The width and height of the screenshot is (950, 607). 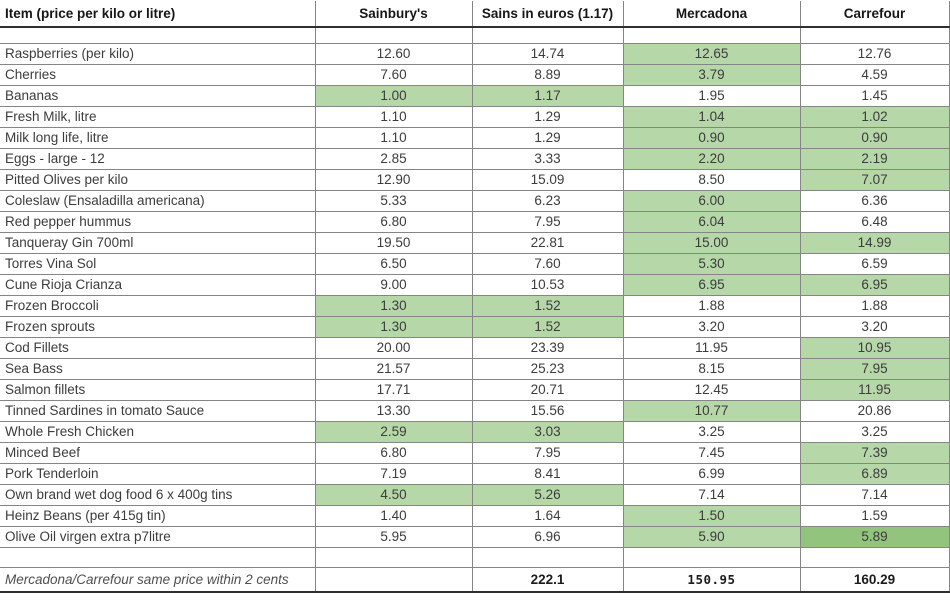 What do you see at coordinates (394, 537) in the screenshot?
I see `price-cell: 5.95` at bounding box center [394, 537].